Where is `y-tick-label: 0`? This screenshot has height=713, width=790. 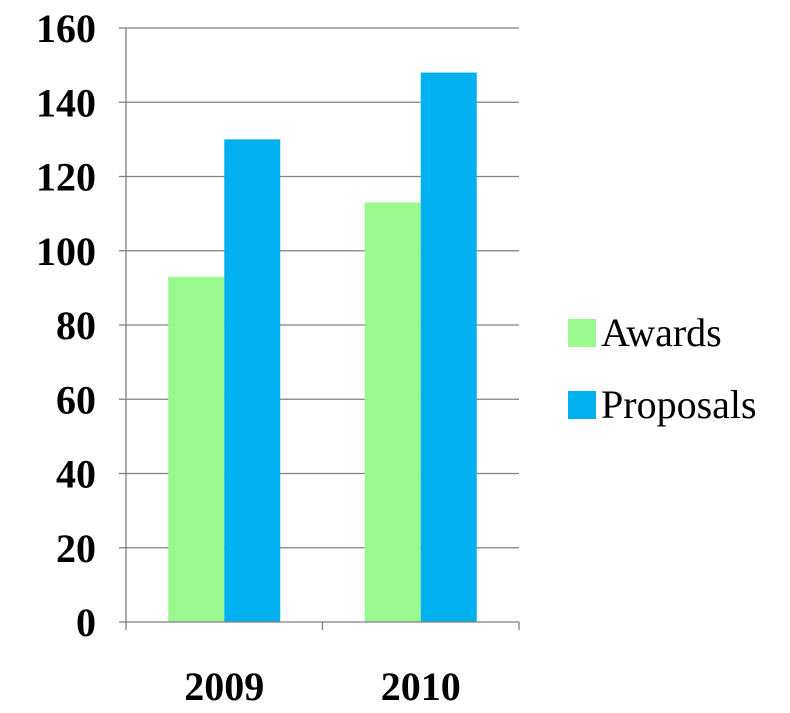
y-tick-label: 0 is located at coordinates (86, 622).